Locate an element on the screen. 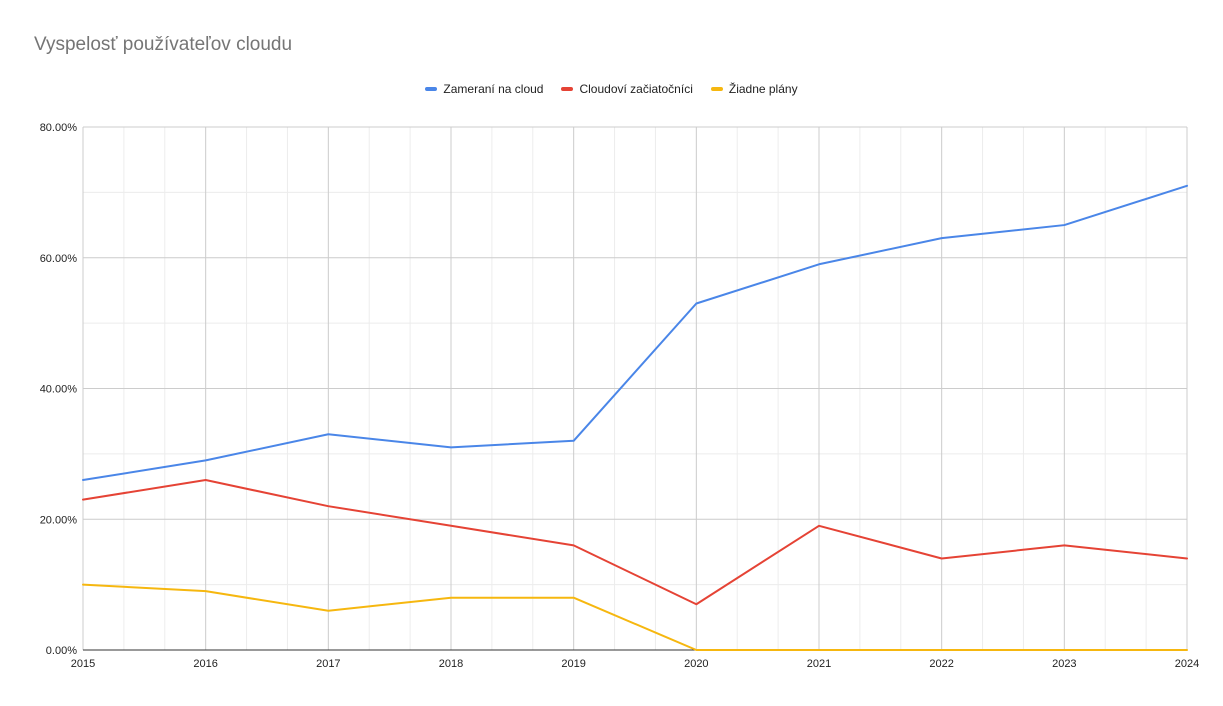 The height and width of the screenshot is (706, 1223). y-tick-label: 40.00% is located at coordinates (59, 390).